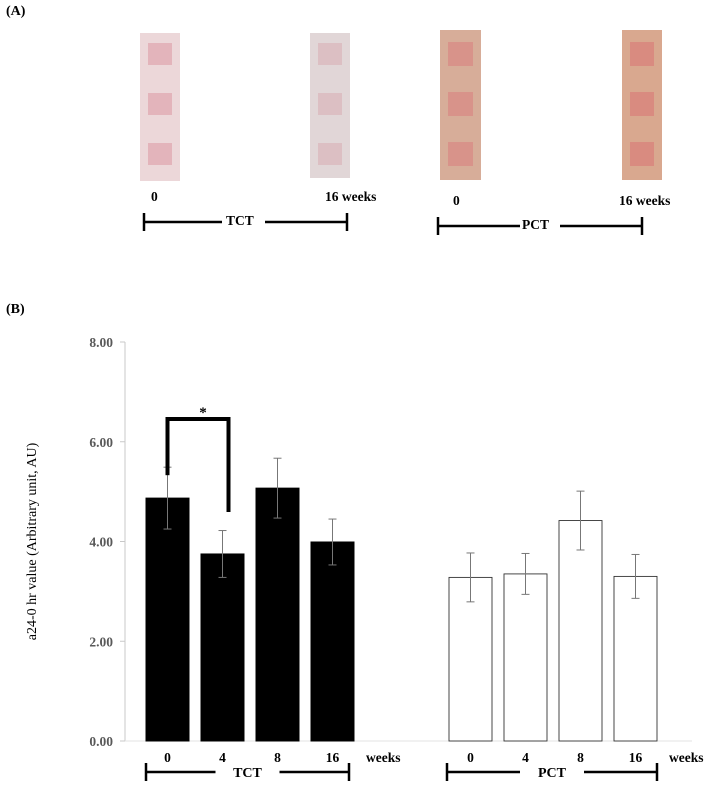  Describe the element at coordinates (552, 773) in the screenshot. I see `group-label-pct: PCT` at that location.